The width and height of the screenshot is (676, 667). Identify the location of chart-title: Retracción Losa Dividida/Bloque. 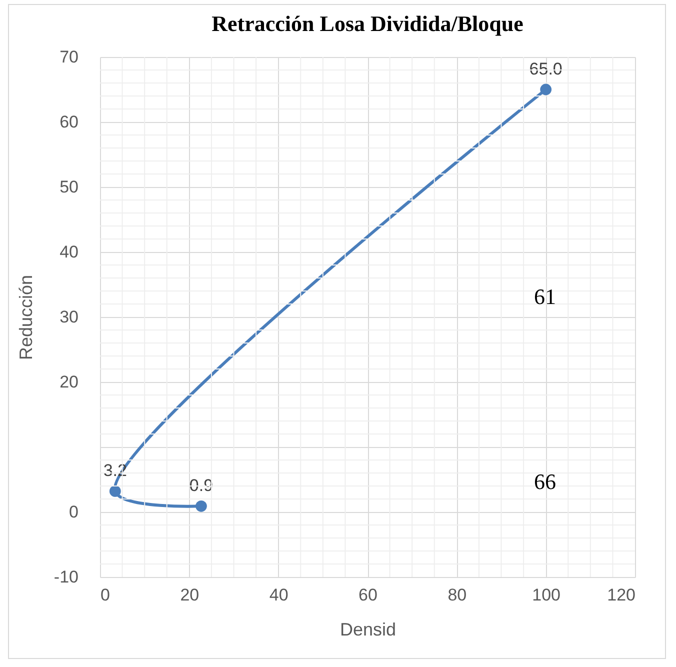
(368, 23).